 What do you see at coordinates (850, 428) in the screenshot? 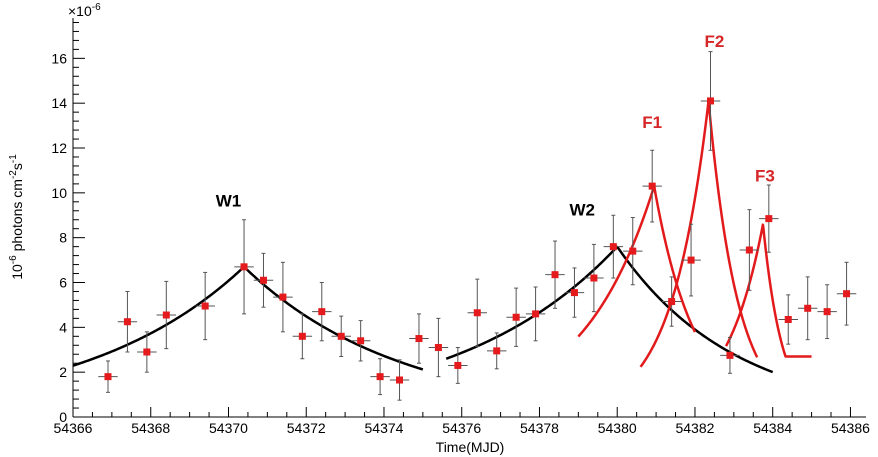
I see `x-tick-label: 54386` at bounding box center [850, 428].